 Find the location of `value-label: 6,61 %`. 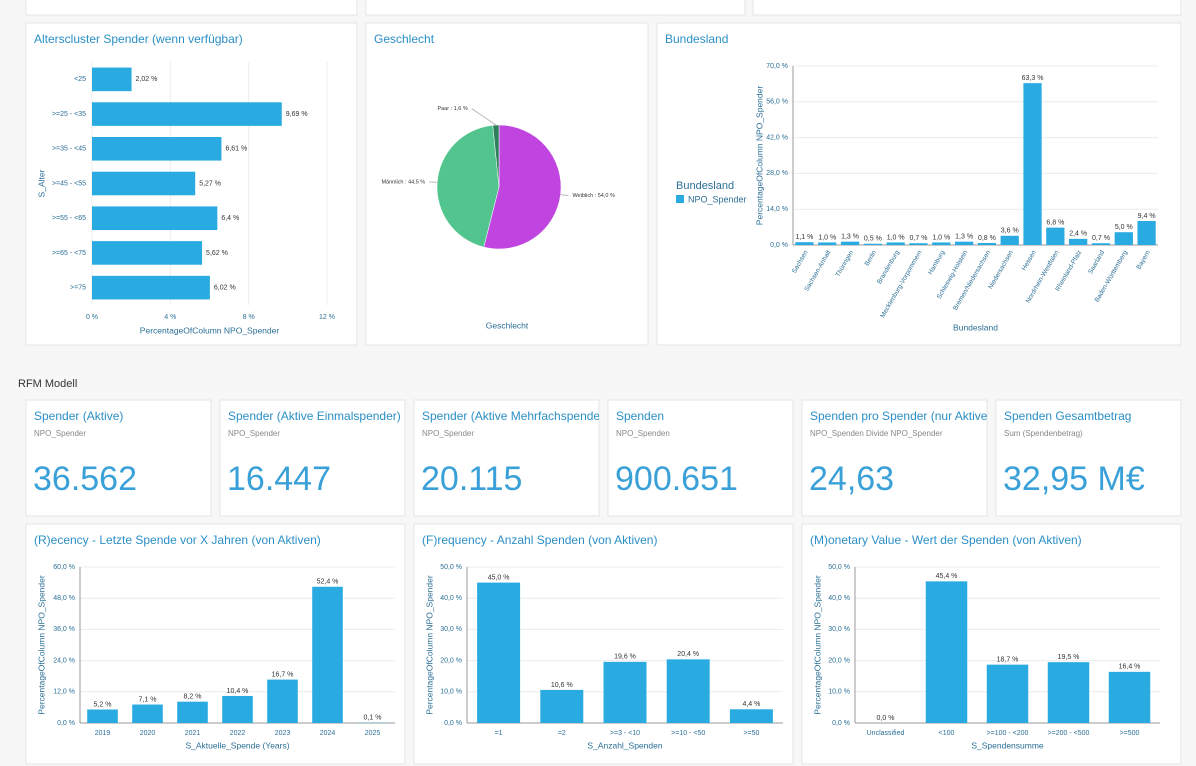

value-label: 6,61 % is located at coordinates (236, 149).